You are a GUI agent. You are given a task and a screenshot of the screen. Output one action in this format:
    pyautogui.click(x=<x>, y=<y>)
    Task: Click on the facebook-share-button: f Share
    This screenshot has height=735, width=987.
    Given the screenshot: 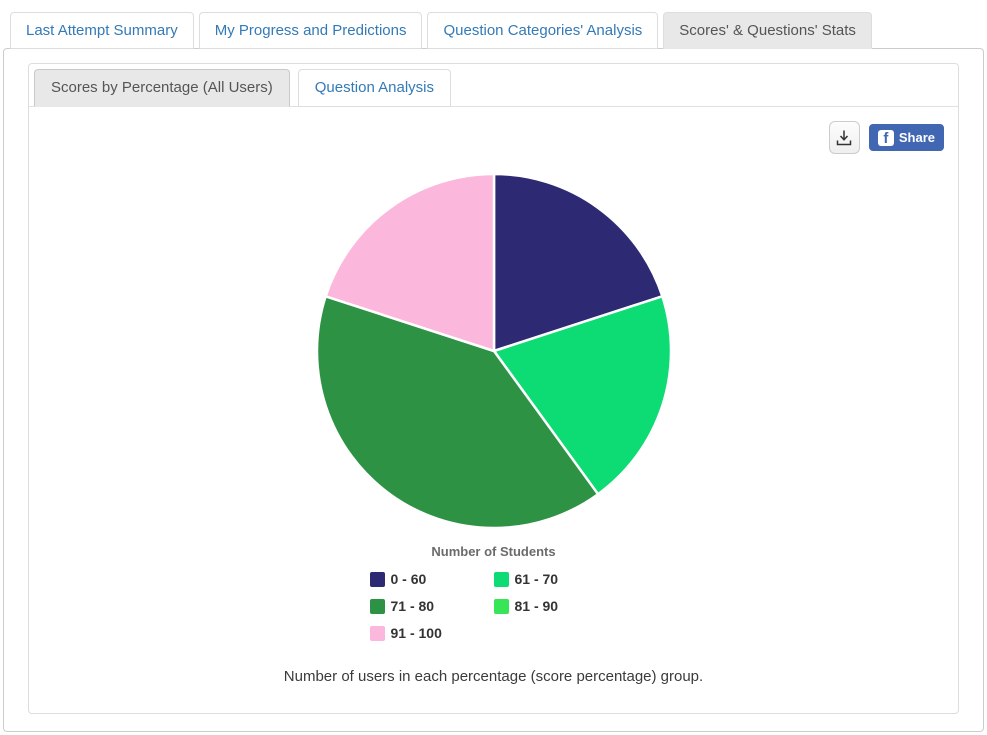 What is the action you would take?
    pyautogui.click(x=906, y=137)
    